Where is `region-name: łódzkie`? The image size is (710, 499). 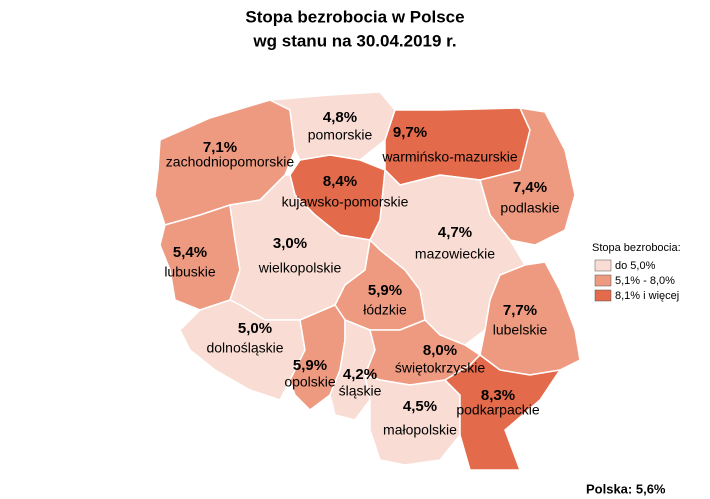 region-name: łódzkie is located at coordinates (385, 310).